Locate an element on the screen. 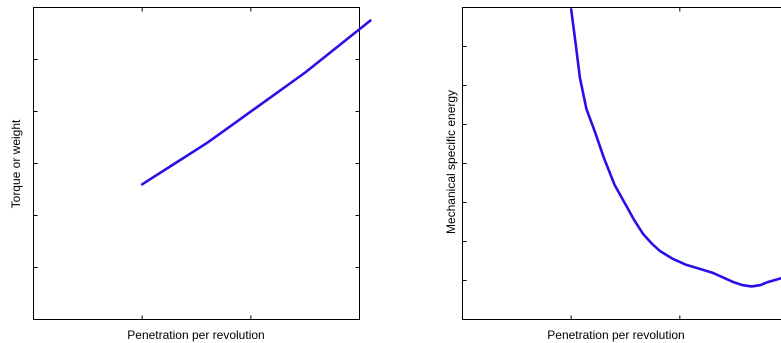 The height and width of the screenshot is (343, 781). series-line is located at coordinates (256, 102).